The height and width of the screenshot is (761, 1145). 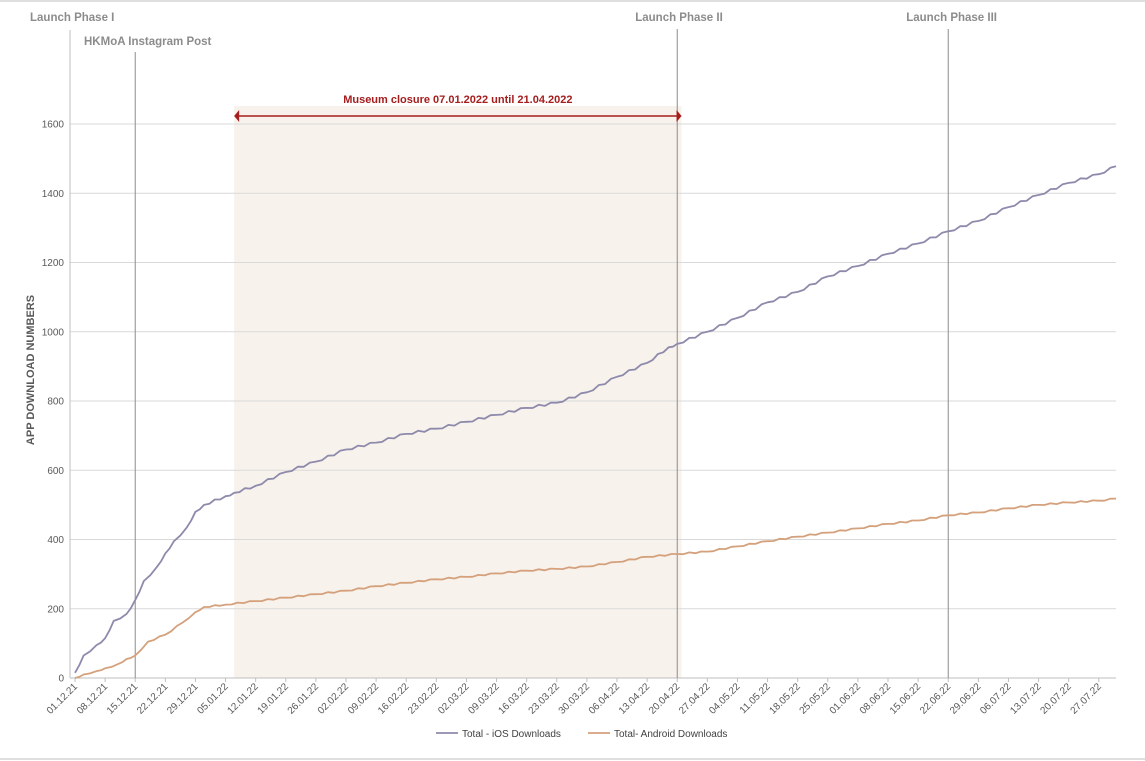 I want to click on x-tick-label: 01.06.22, so click(x=846, y=699).